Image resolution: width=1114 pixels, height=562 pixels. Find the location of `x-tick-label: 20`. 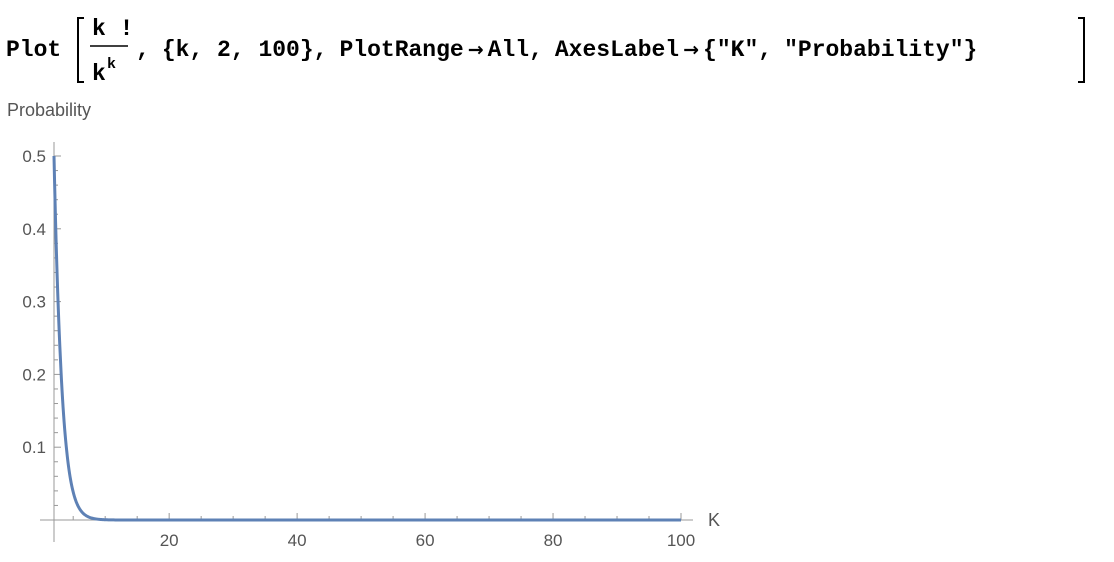

x-tick-label: 20 is located at coordinates (169, 540).